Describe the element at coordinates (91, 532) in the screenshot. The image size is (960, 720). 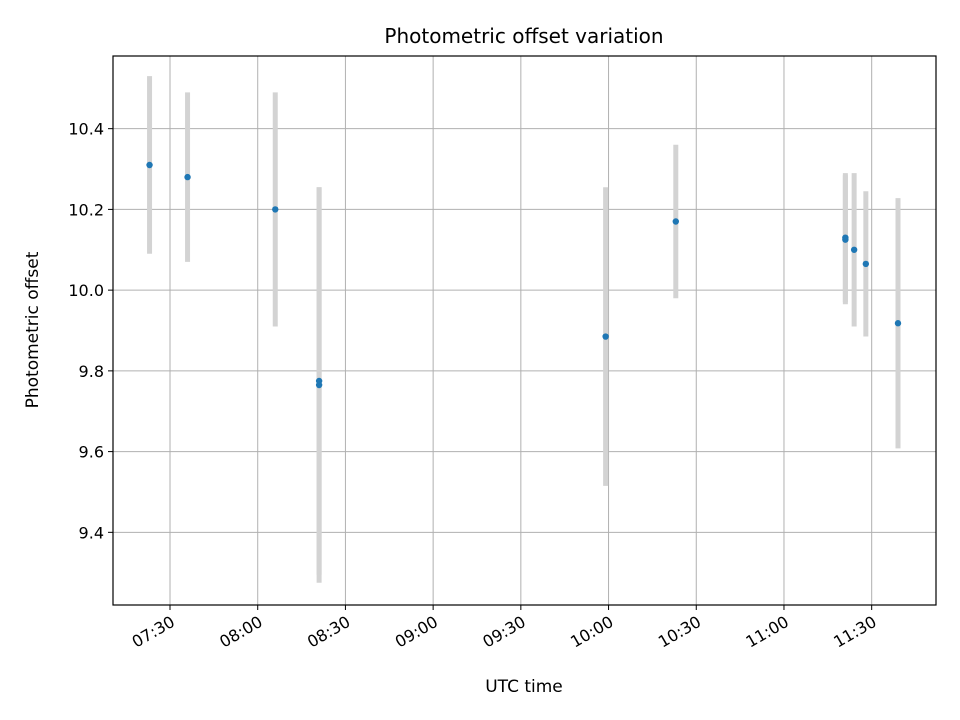
I see `y-tick-label: 9.4` at that location.